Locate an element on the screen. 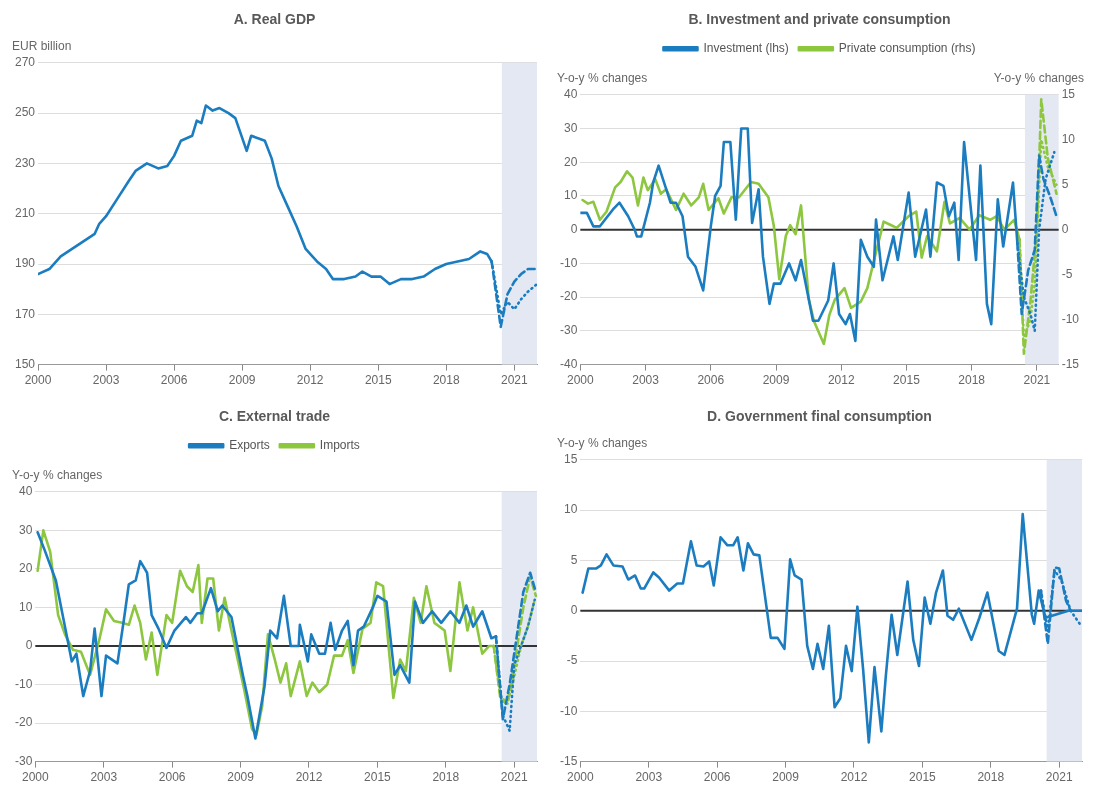  legend-label: Investment (lhs) is located at coordinates (746, 48).